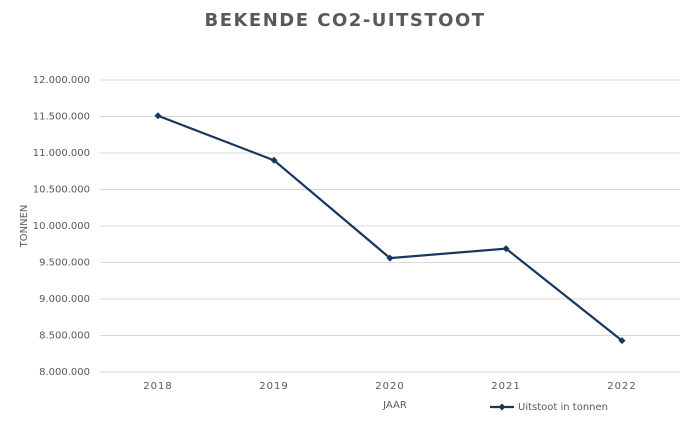  Describe the element at coordinates (61, 153) in the screenshot. I see `y-tick-label: 11.000.000` at that location.